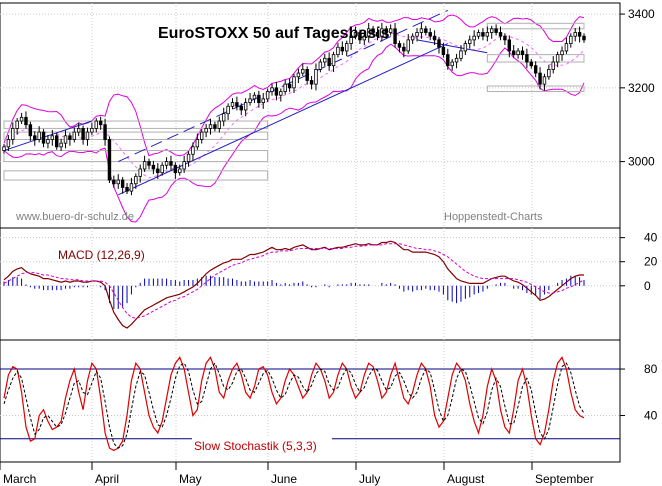 The height and width of the screenshot is (486, 662). What do you see at coordinates (466, 479) in the screenshot?
I see `month-label: August` at bounding box center [466, 479].